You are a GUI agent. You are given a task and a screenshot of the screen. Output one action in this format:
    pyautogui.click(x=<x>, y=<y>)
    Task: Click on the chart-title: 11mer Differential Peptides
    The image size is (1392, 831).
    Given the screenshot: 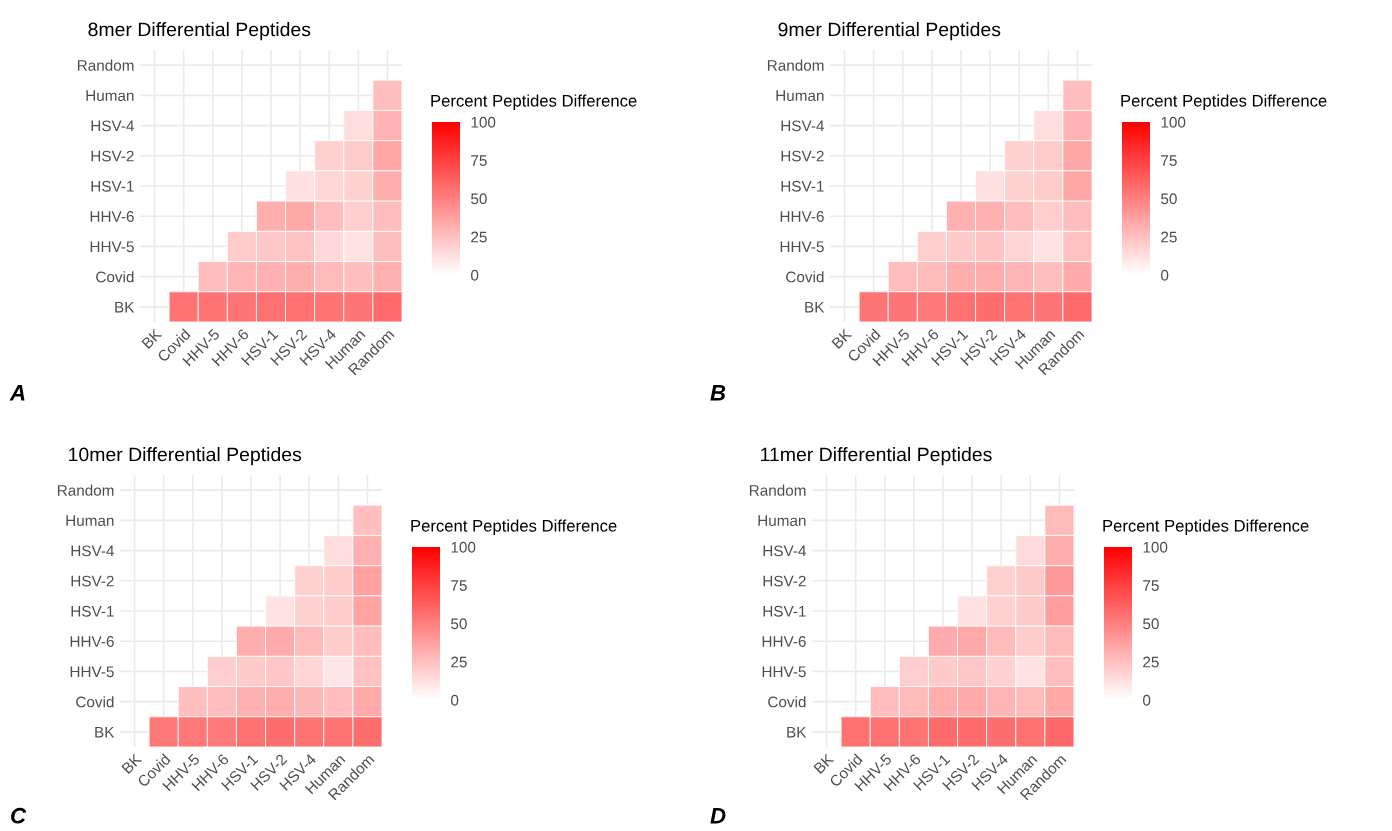 What is the action you would take?
    pyautogui.click(x=876, y=456)
    